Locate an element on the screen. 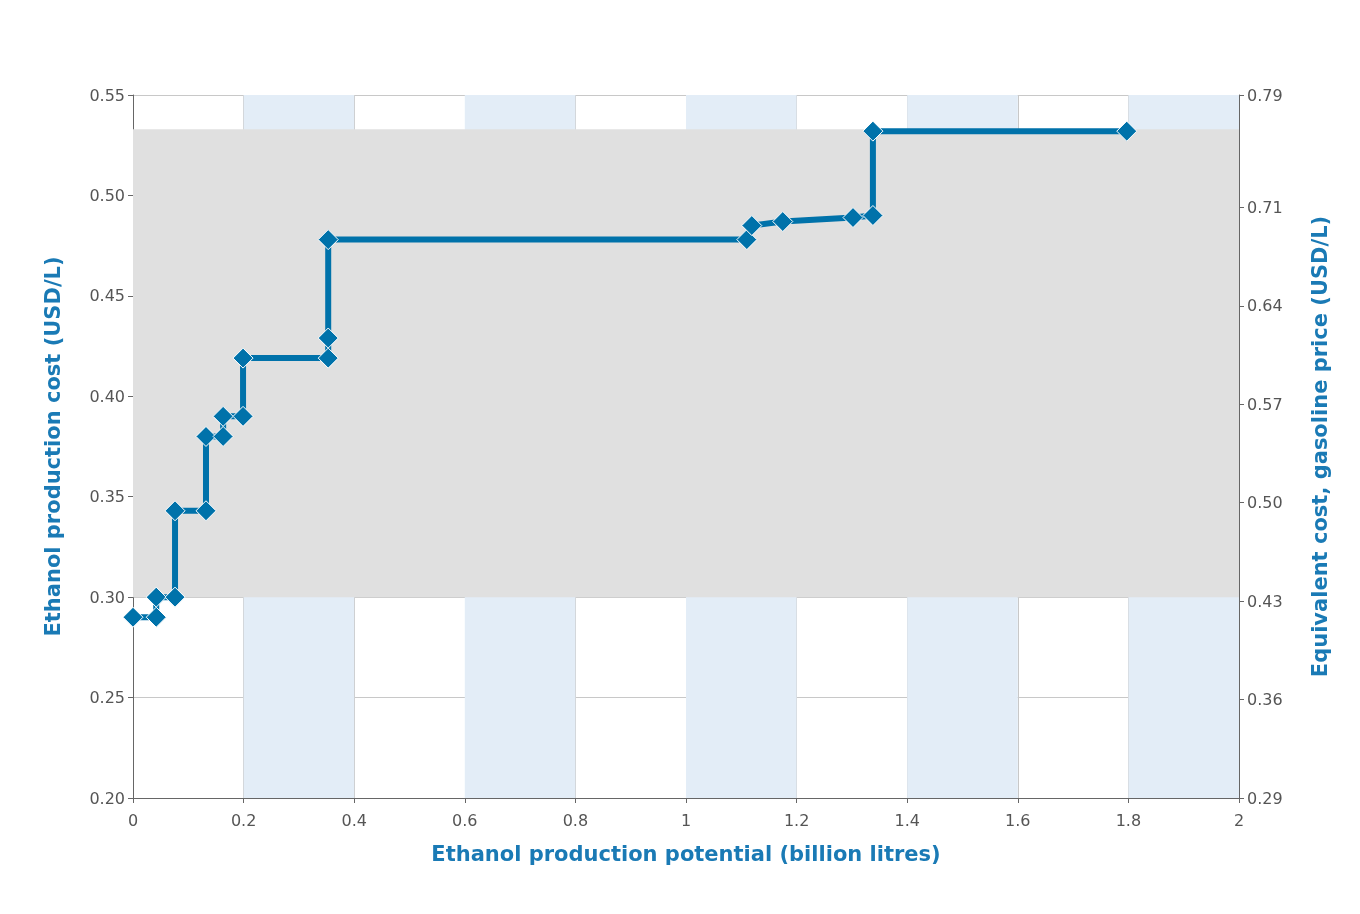 The height and width of the screenshot is (914, 1360). y-tick-label: 0.20 is located at coordinates (107, 798).